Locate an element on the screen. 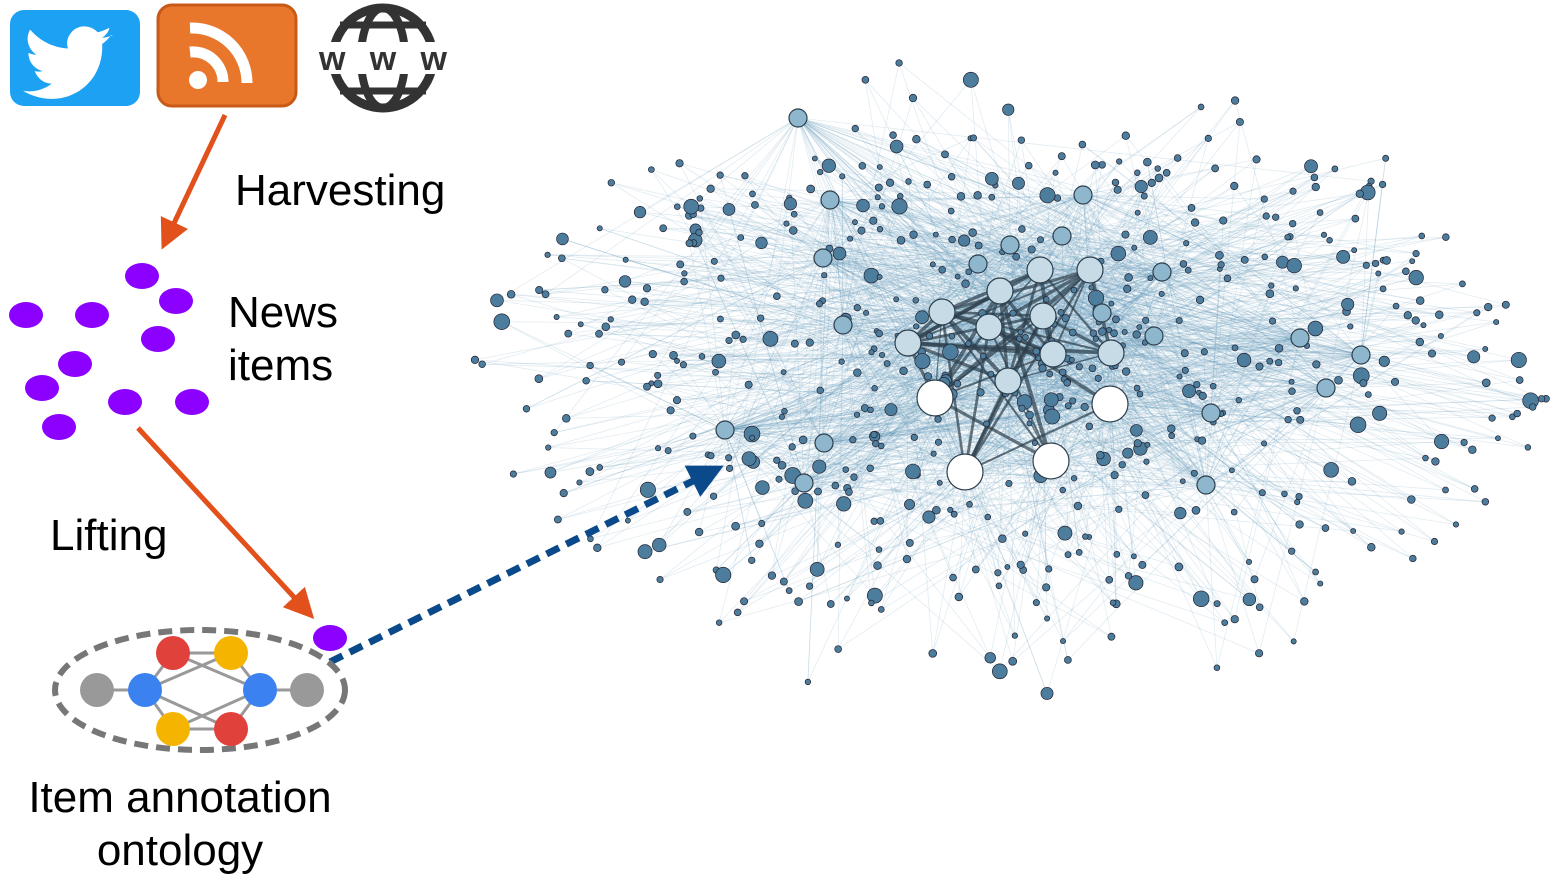 This screenshot has width=1568, height=880. lifting-label: Lifting is located at coordinates (108, 535).